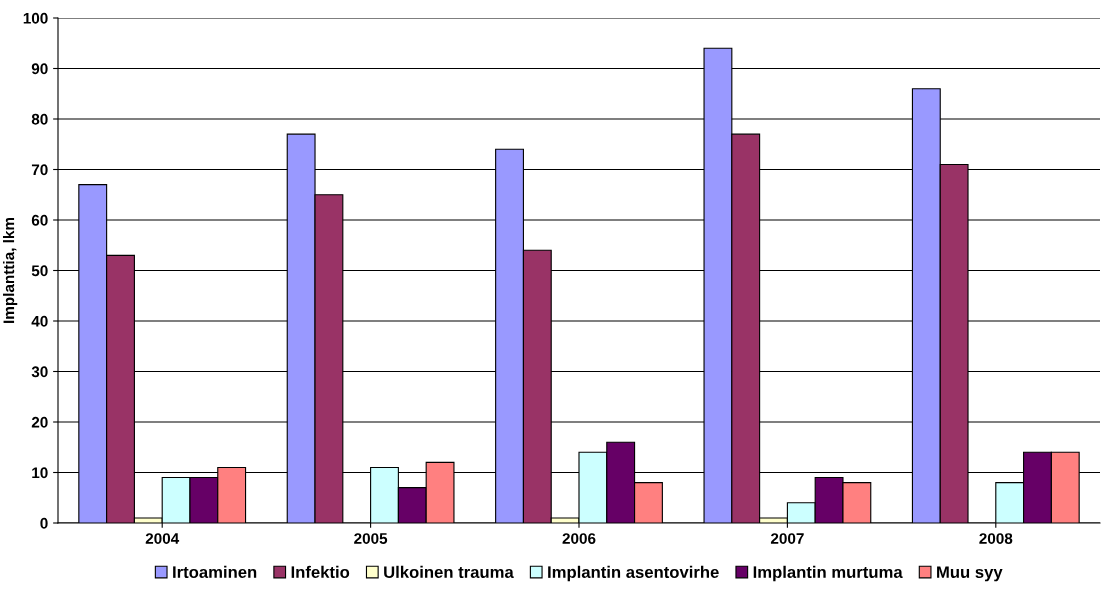 The image size is (1107, 594). What do you see at coordinates (970, 574) in the screenshot?
I see `legend-label: Muu syy` at bounding box center [970, 574].